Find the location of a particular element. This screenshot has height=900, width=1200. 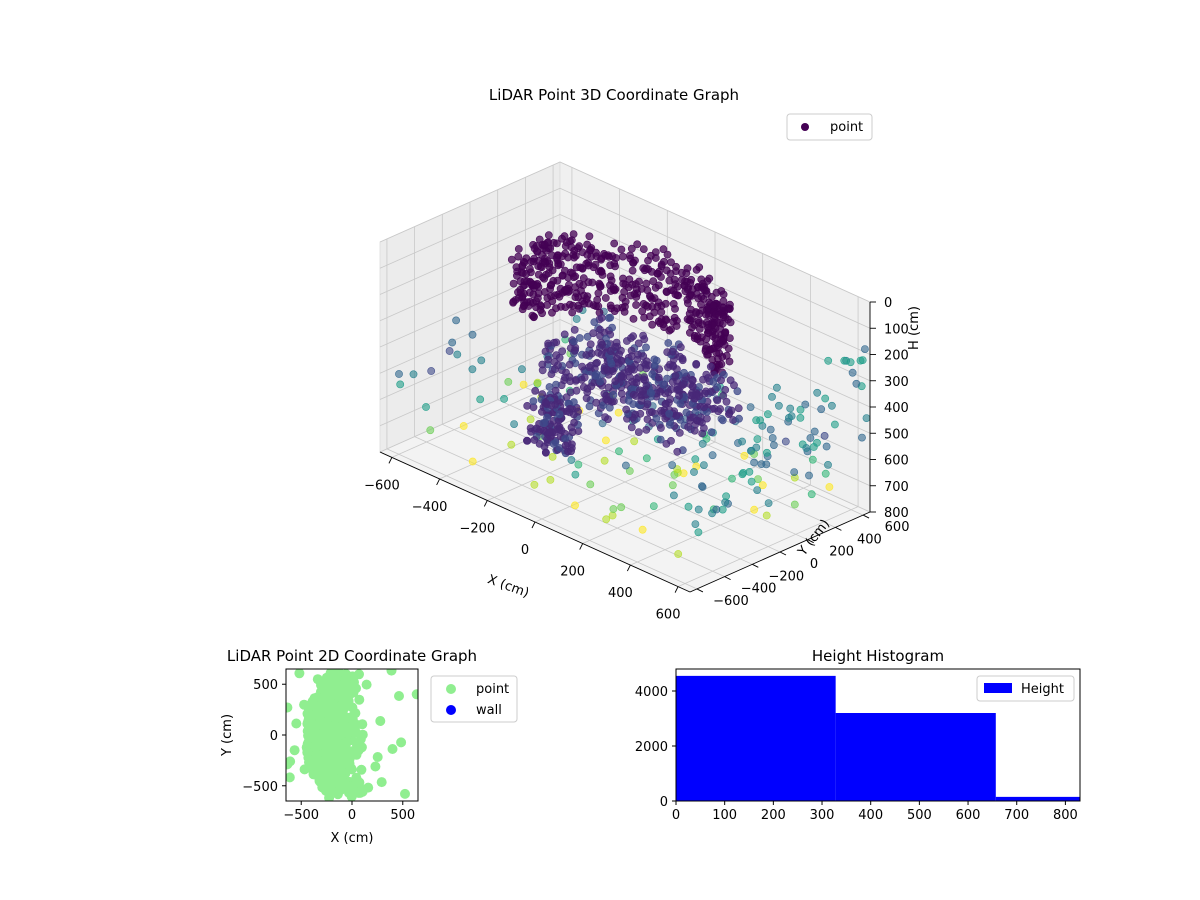

legend-marker-point-2d is located at coordinates (451, 689).